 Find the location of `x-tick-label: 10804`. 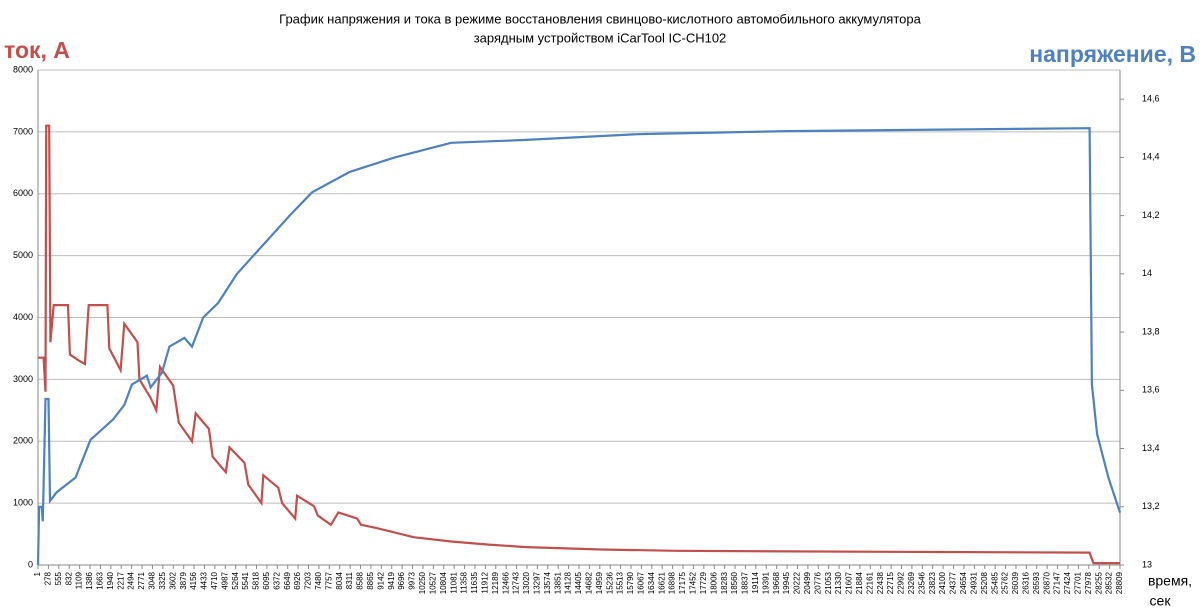

x-tick-label: 10804 is located at coordinates (443, 582).